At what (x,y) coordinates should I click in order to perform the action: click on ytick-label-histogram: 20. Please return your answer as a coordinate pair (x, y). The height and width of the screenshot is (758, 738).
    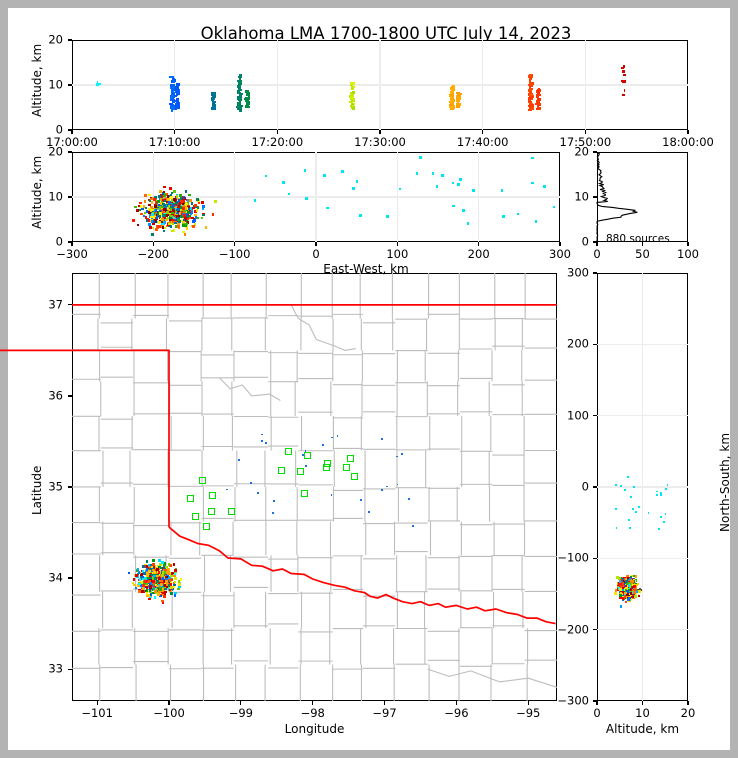
    Looking at the image, I should click on (581, 151).